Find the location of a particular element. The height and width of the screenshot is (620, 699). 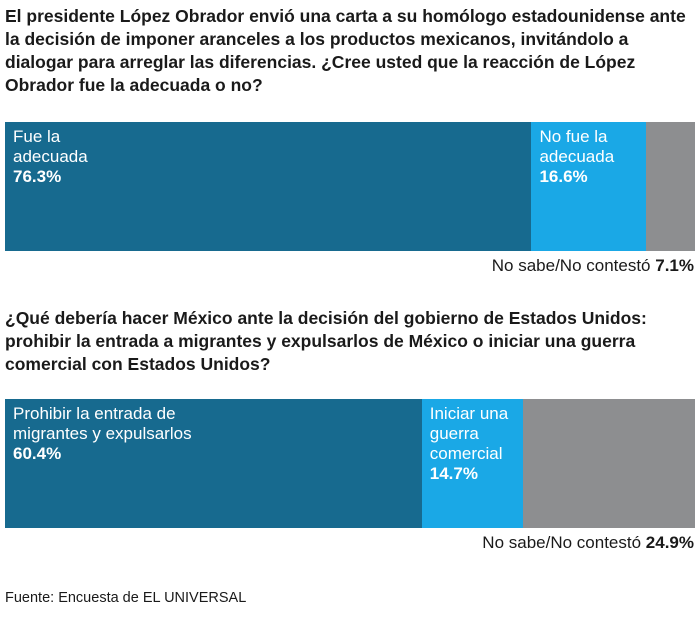

segment-label: Iniciar una guerra comercial 14.7% is located at coordinates (480, 444).